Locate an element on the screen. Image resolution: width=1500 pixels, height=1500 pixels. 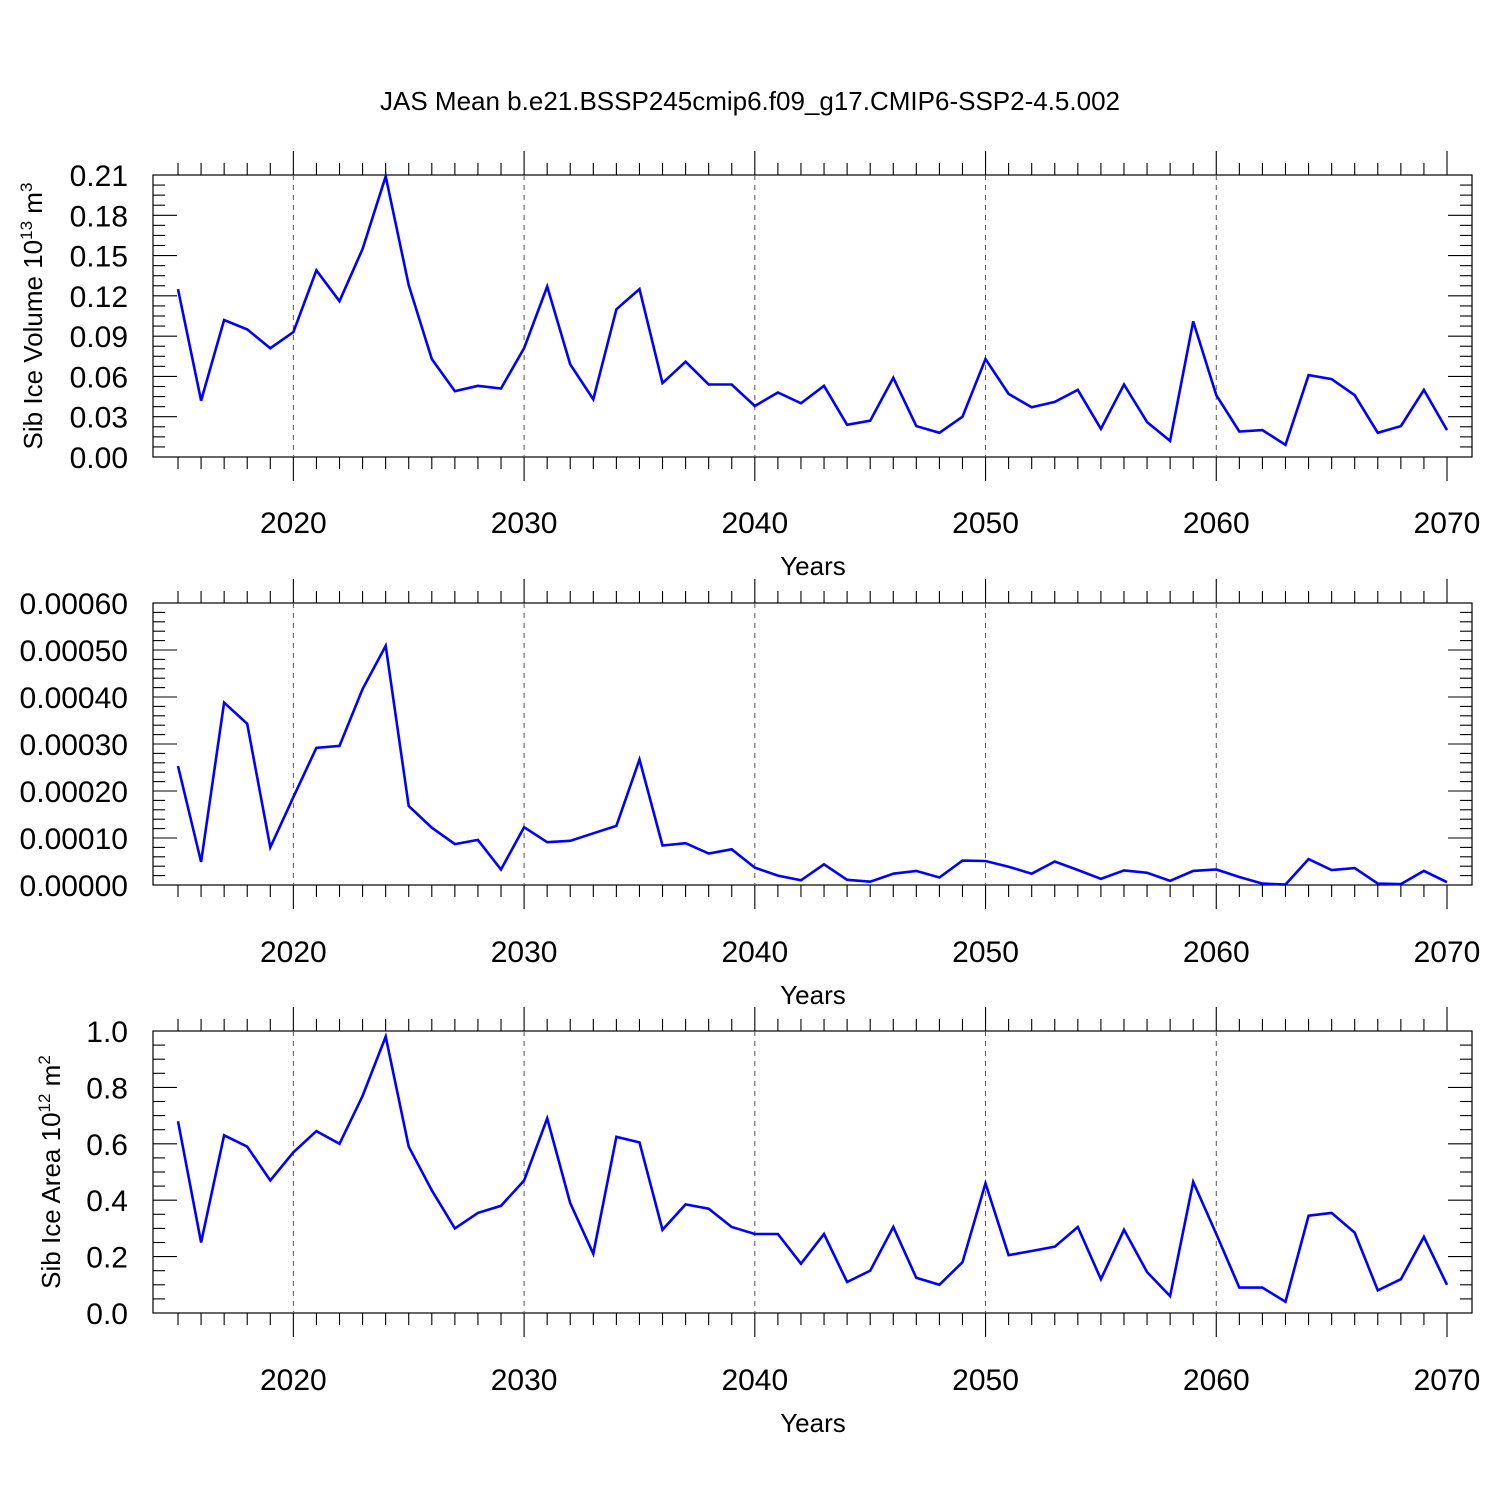
y-tick-label: 0.00060 is located at coordinates (74, 604).